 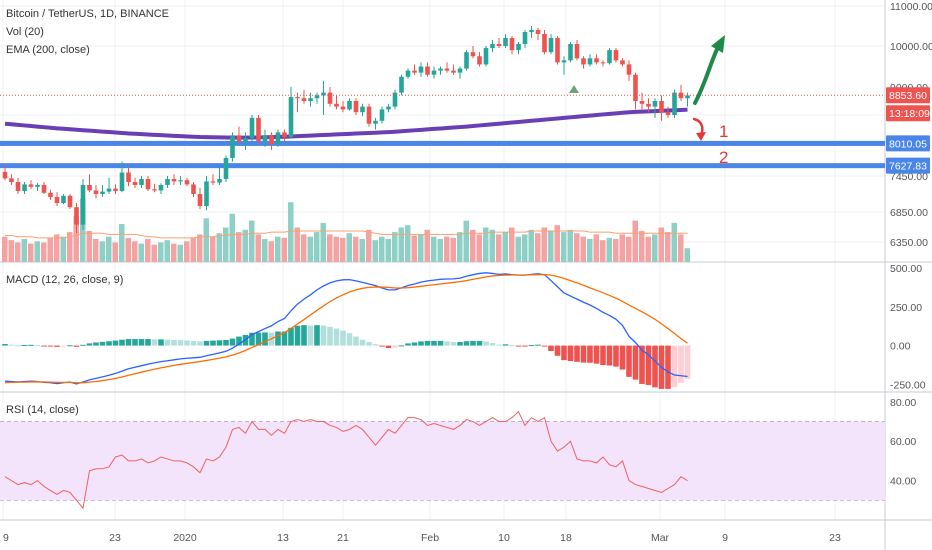 What do you see at coordinates (566, 538) in the screenshot?
I see `time-tick-label: 18` at bounding box center [566, 538].